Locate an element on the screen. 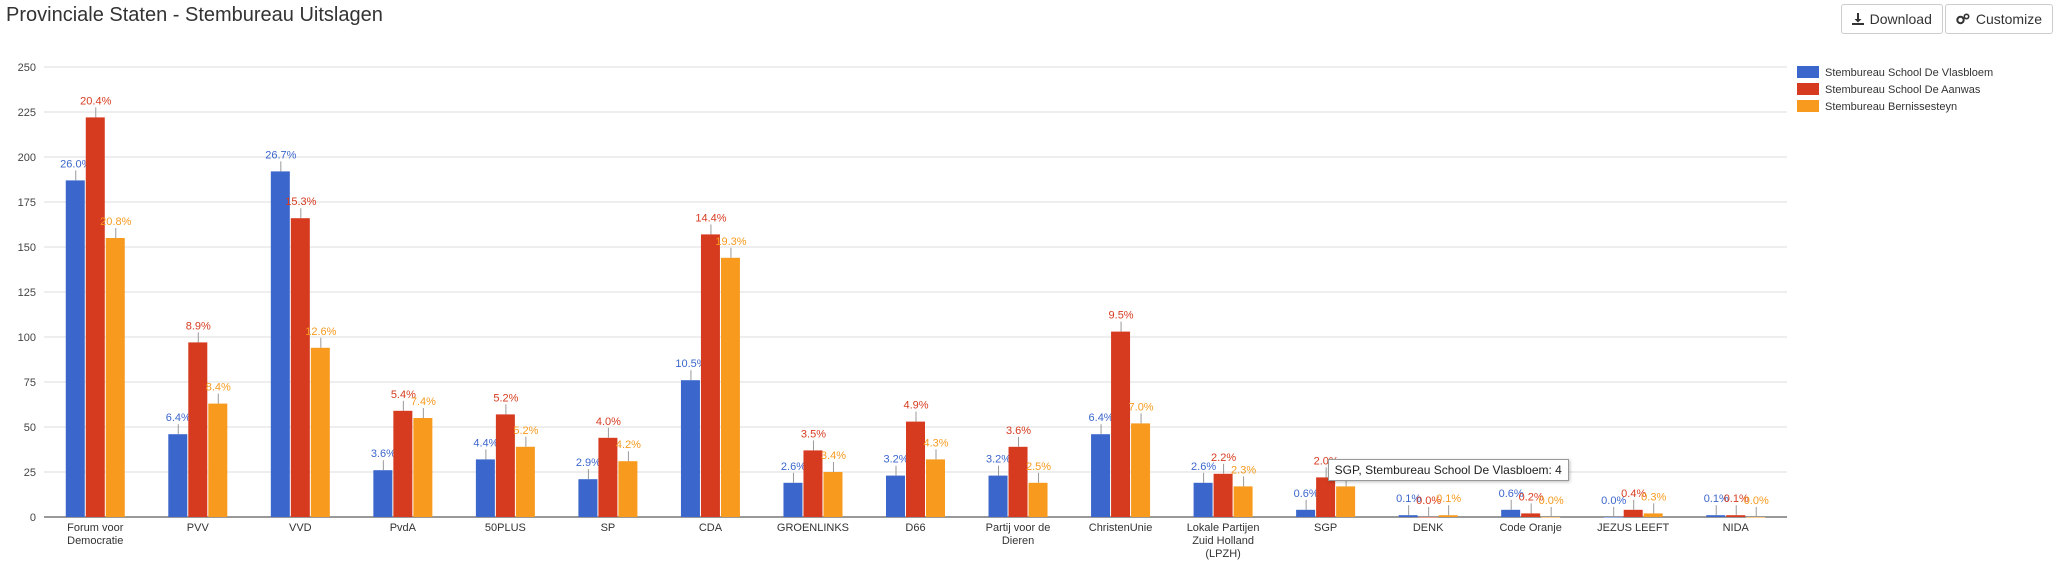 Image resolution: width=2057 pixels, height=568 pixels. x-tick-label: 50PLUS is located at coordinates (505, 528).